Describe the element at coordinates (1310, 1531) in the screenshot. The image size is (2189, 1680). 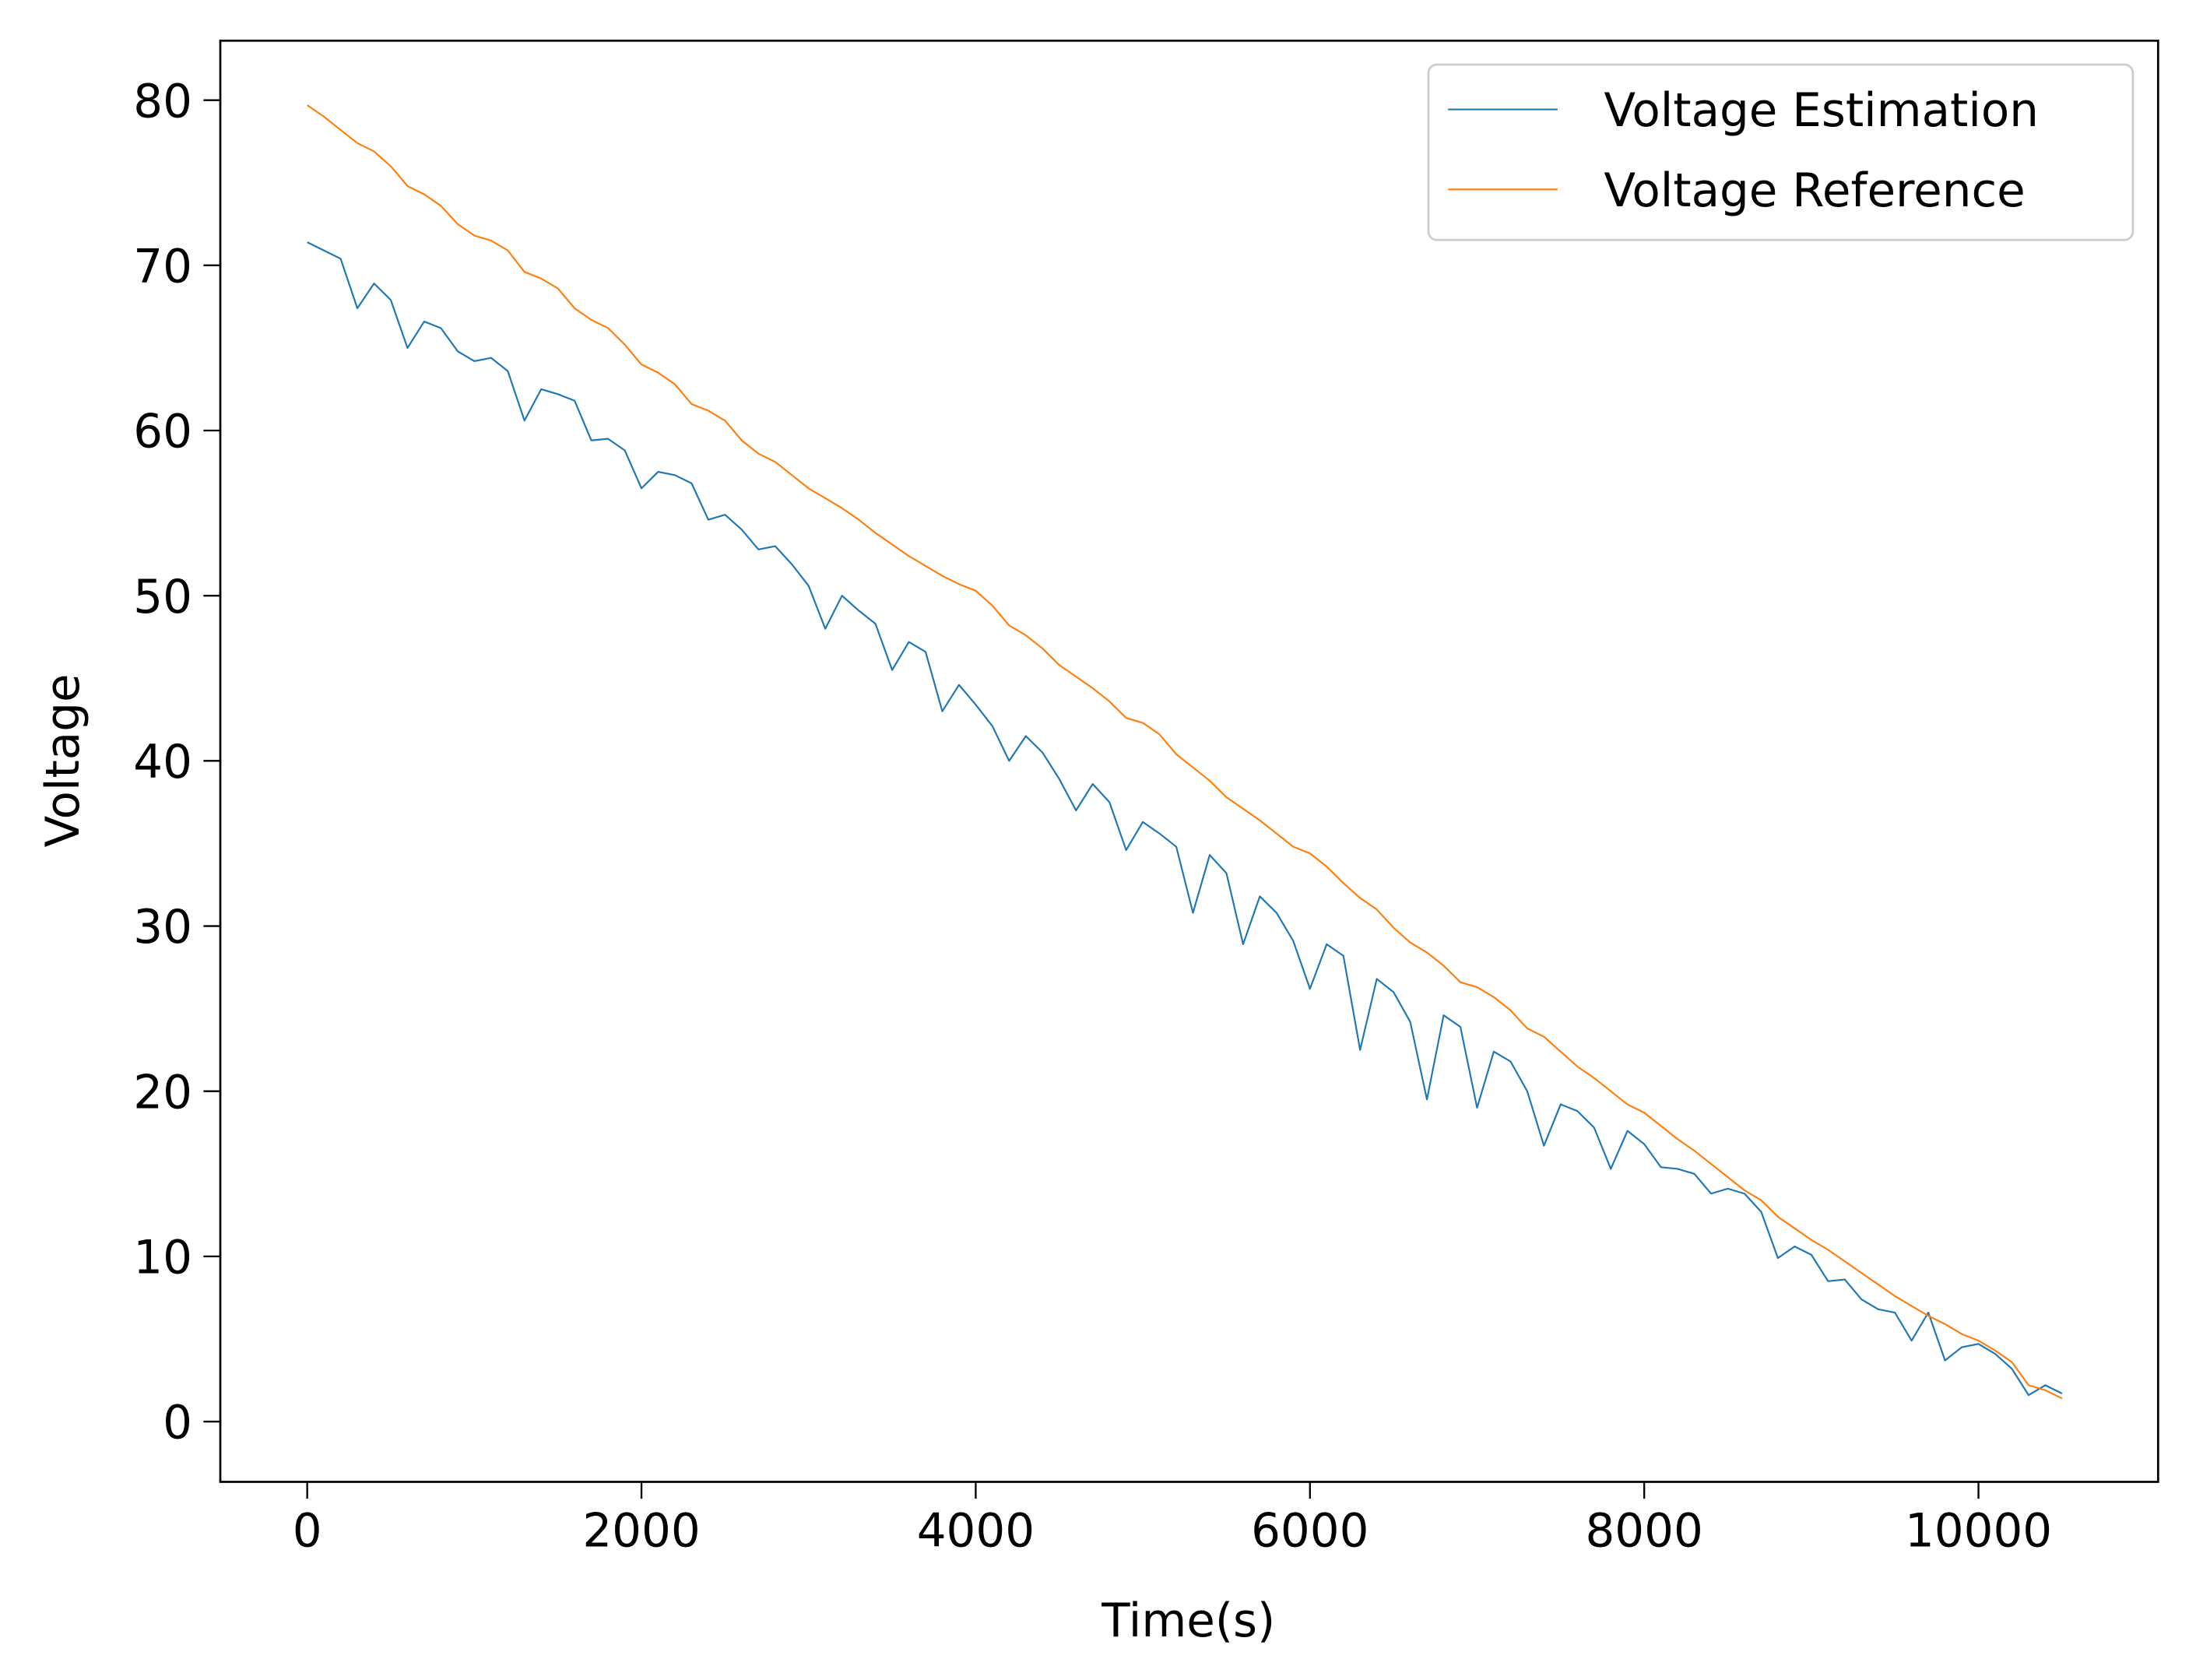
I see `x-tick-label: 6000` at that location.